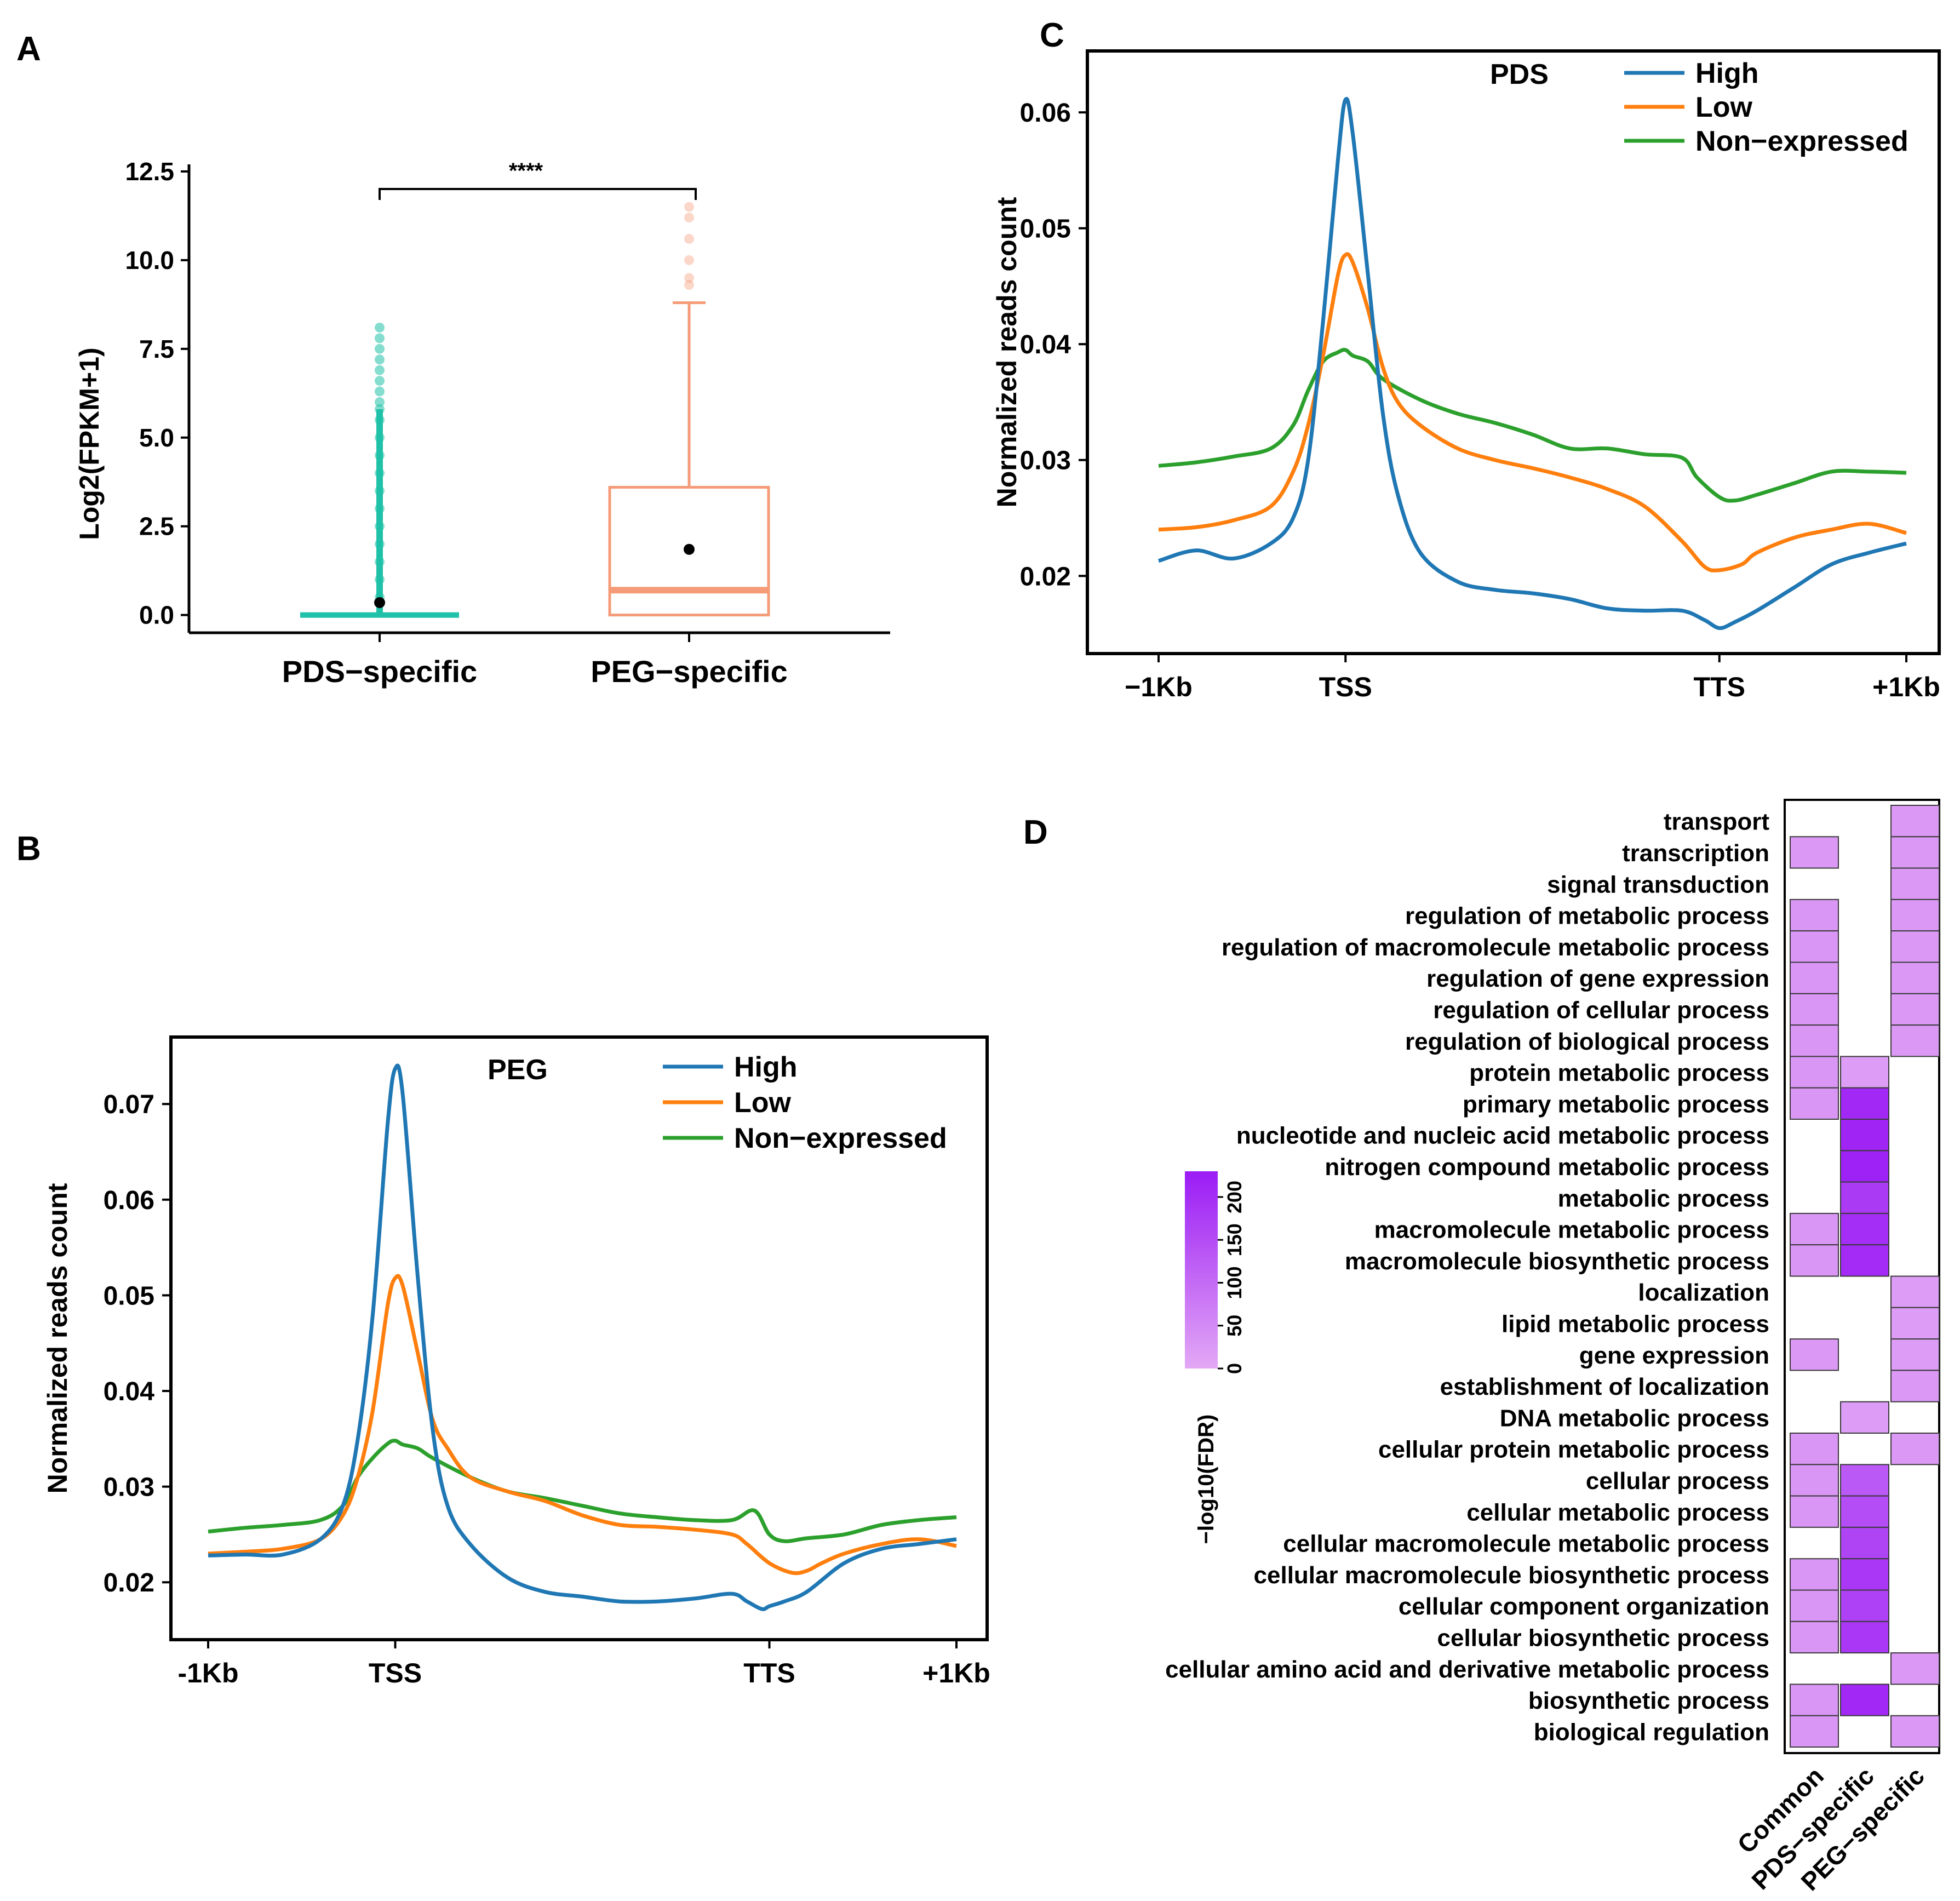  I want to click on panel-d-row-label: cellular component organization, so click(1584, 1606).